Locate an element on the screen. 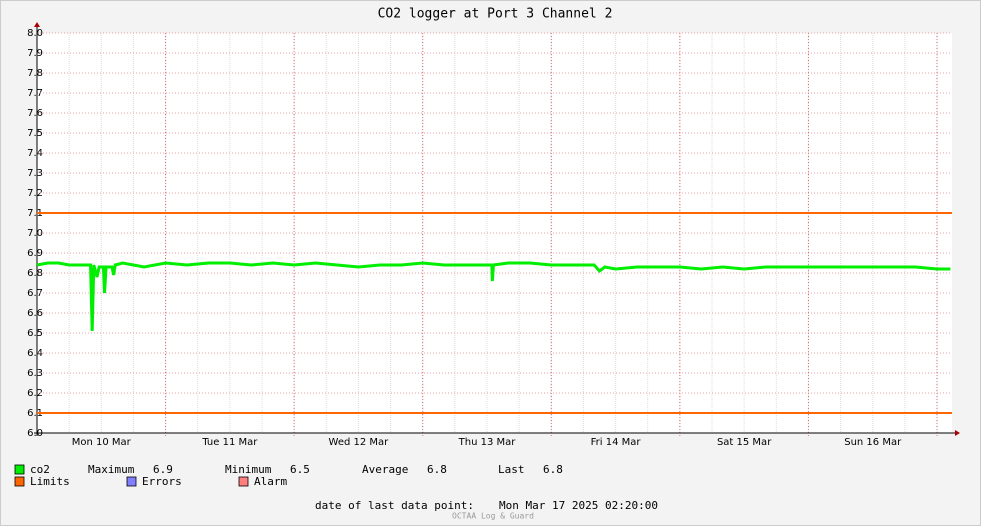  legend-label: co2 is located at coordinates (40, 469).